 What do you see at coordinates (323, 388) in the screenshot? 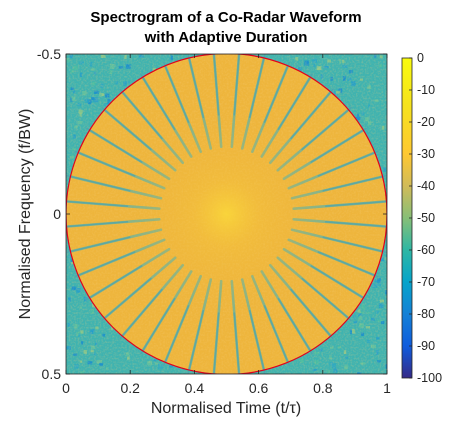
I see `x-tick-label: 0.8` at bounding box center [323, 388].